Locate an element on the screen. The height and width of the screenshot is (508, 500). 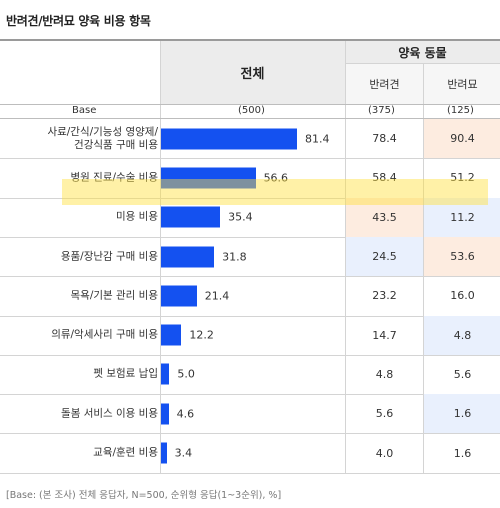
cat-value: 11.2 is located at coordinates (462, 217).